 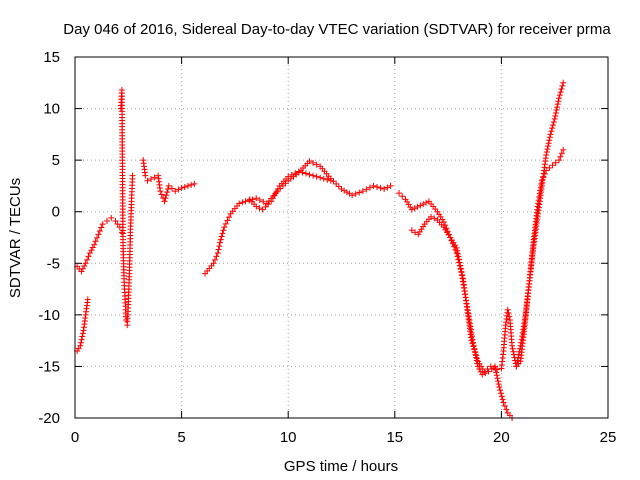 What do you see at coordinates (99, 244) in the screenshot?
I see `series-prn-a` at bounding box center [99, 244].